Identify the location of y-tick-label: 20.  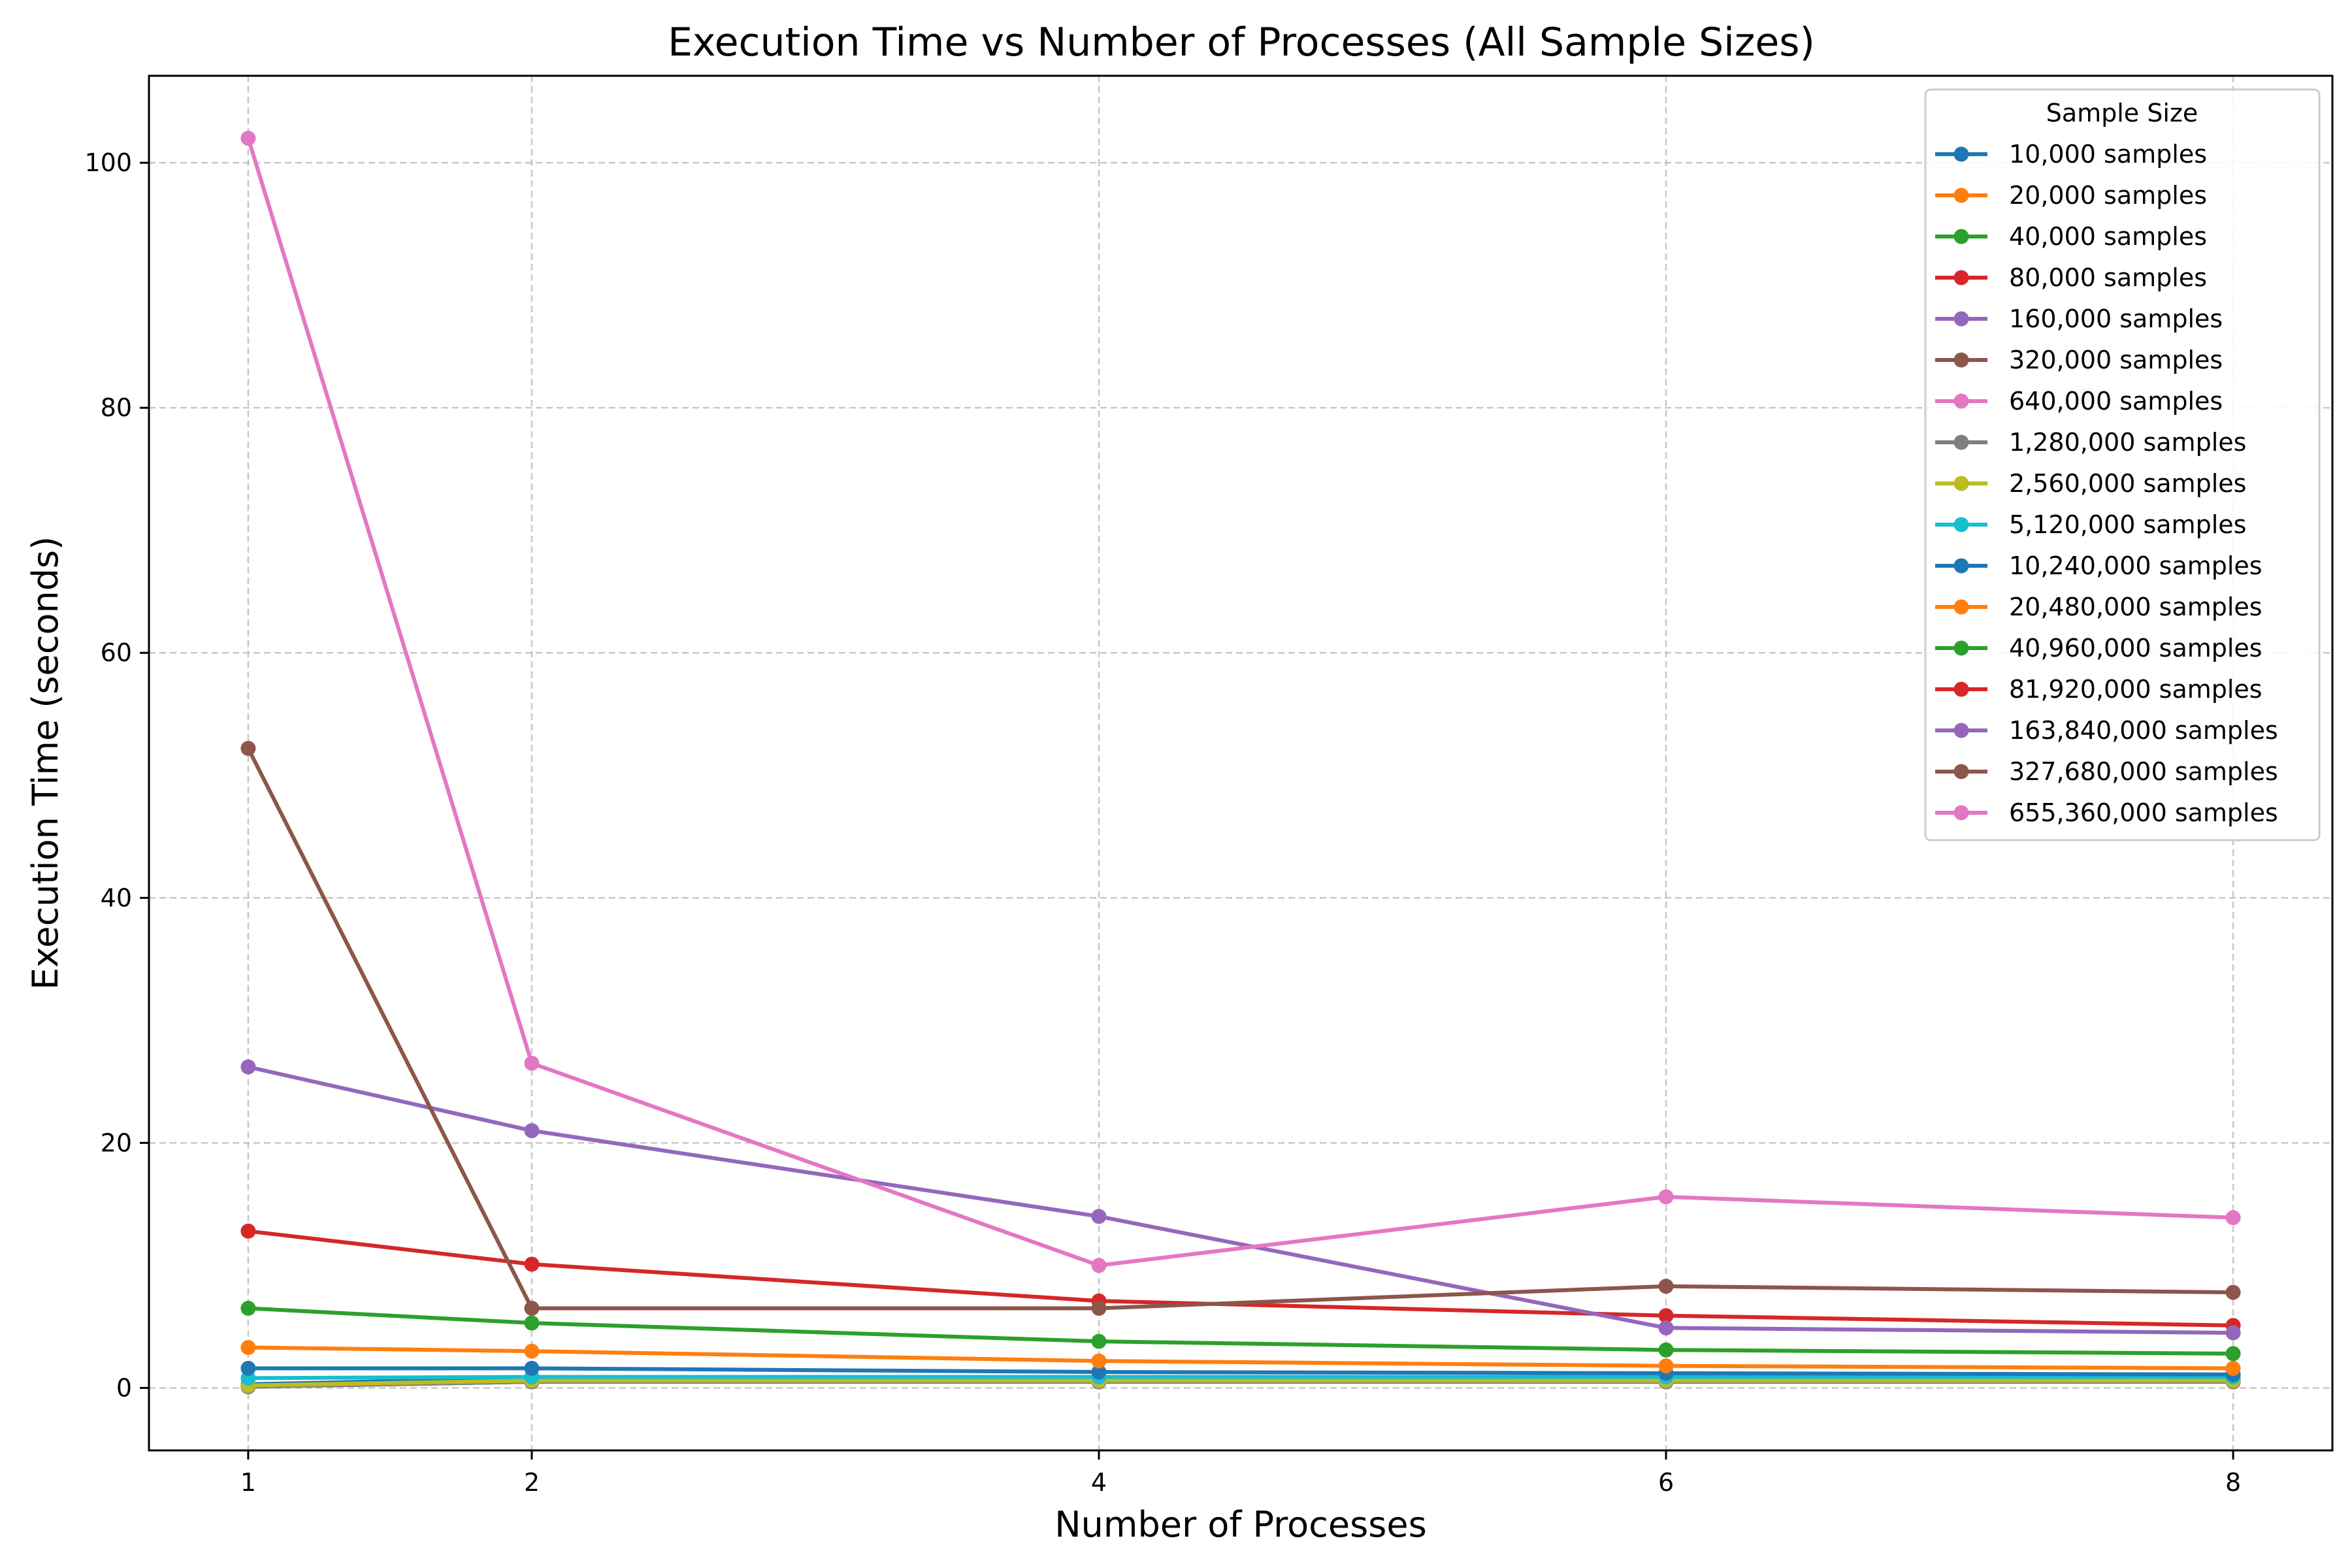
(116, 1142).